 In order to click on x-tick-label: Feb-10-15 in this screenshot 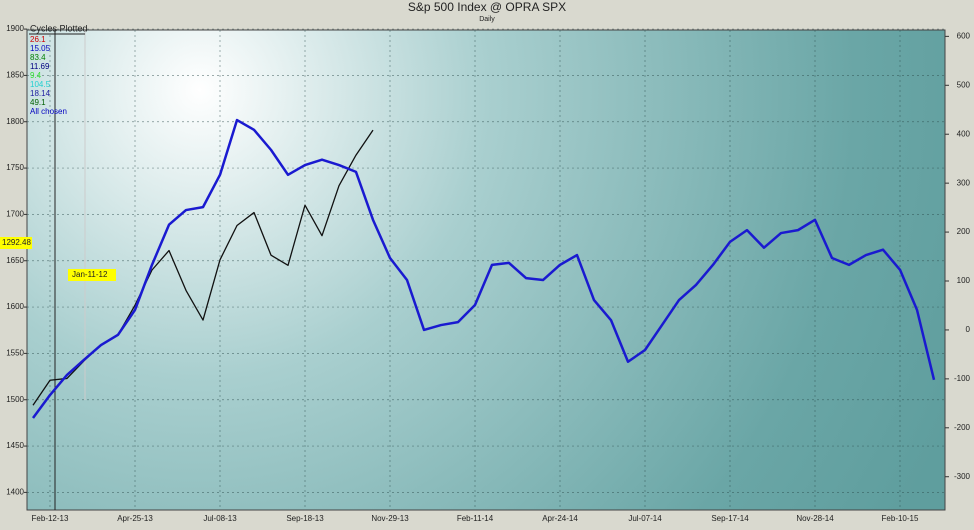, I will do `click(900, 518)`.